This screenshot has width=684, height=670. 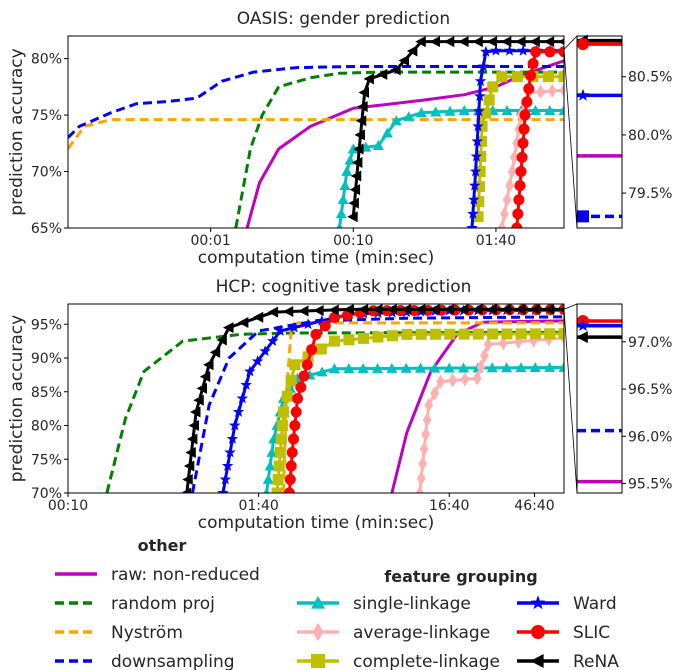 I want to click on legend-label: average-linkage, so click(x=421, y=633).